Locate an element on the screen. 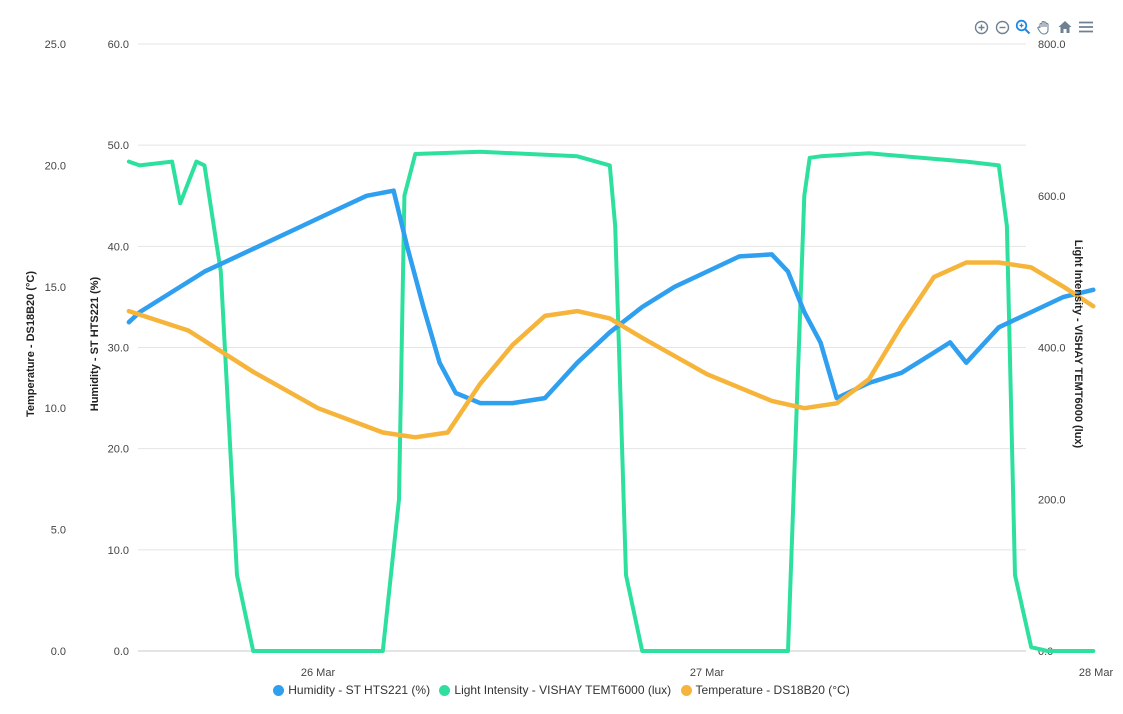 This screenshot has width=1123, height=714. x-tick-label: 26 Mar is located at coordinates (318, 673).